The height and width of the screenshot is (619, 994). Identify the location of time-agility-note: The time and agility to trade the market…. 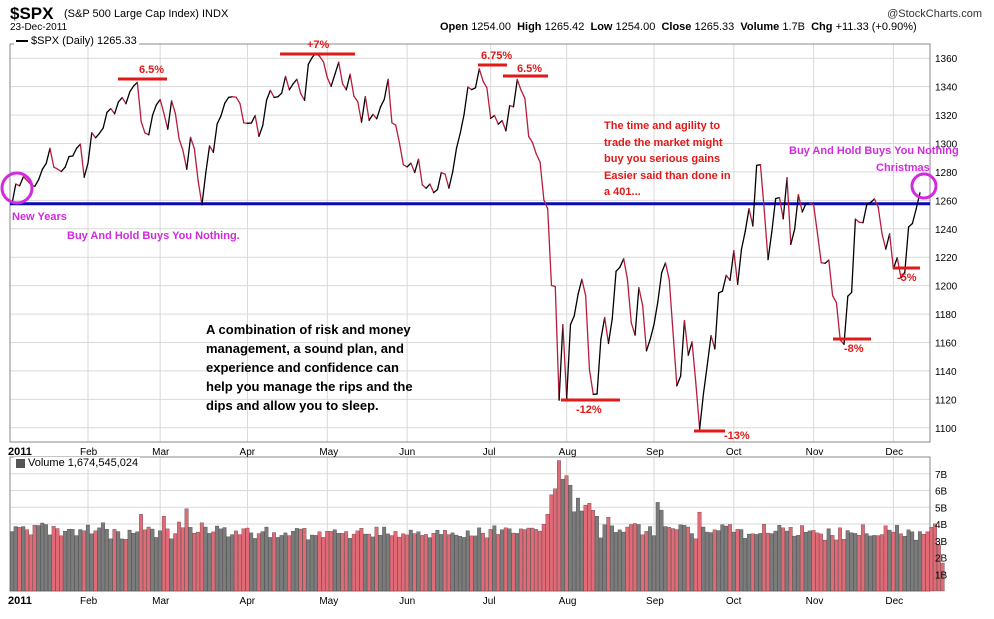
(667, 159).